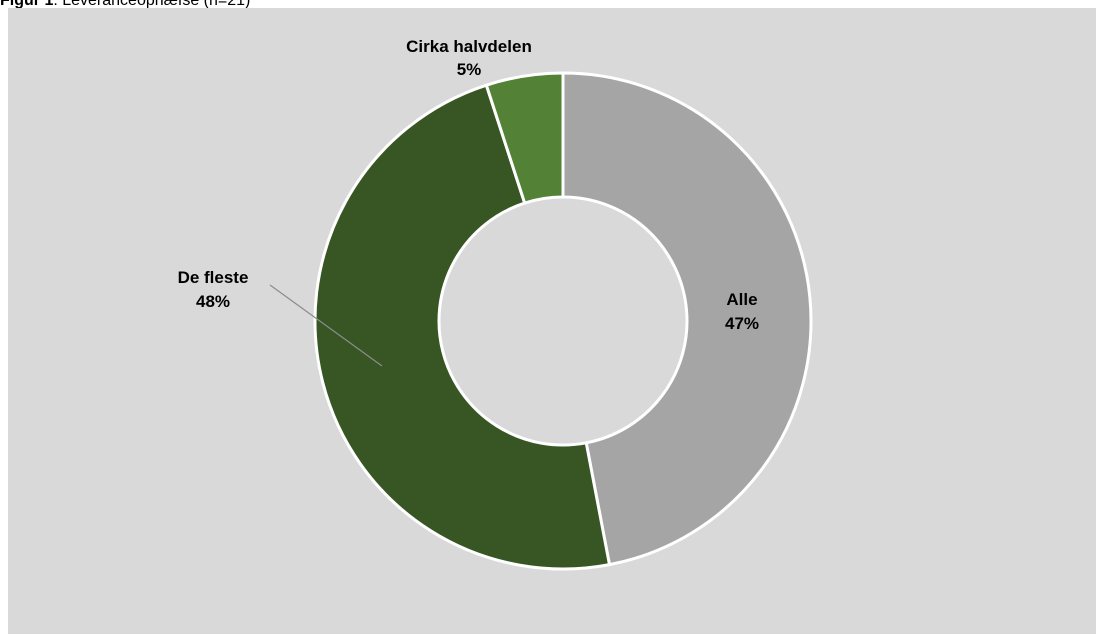 The height and width of the screenshot is (634, 1104). What do you see at coordinates (27, 4) in the screenshot?
I see `figure-caption-prefix: Figur 1` at bounding box center [27, 4].